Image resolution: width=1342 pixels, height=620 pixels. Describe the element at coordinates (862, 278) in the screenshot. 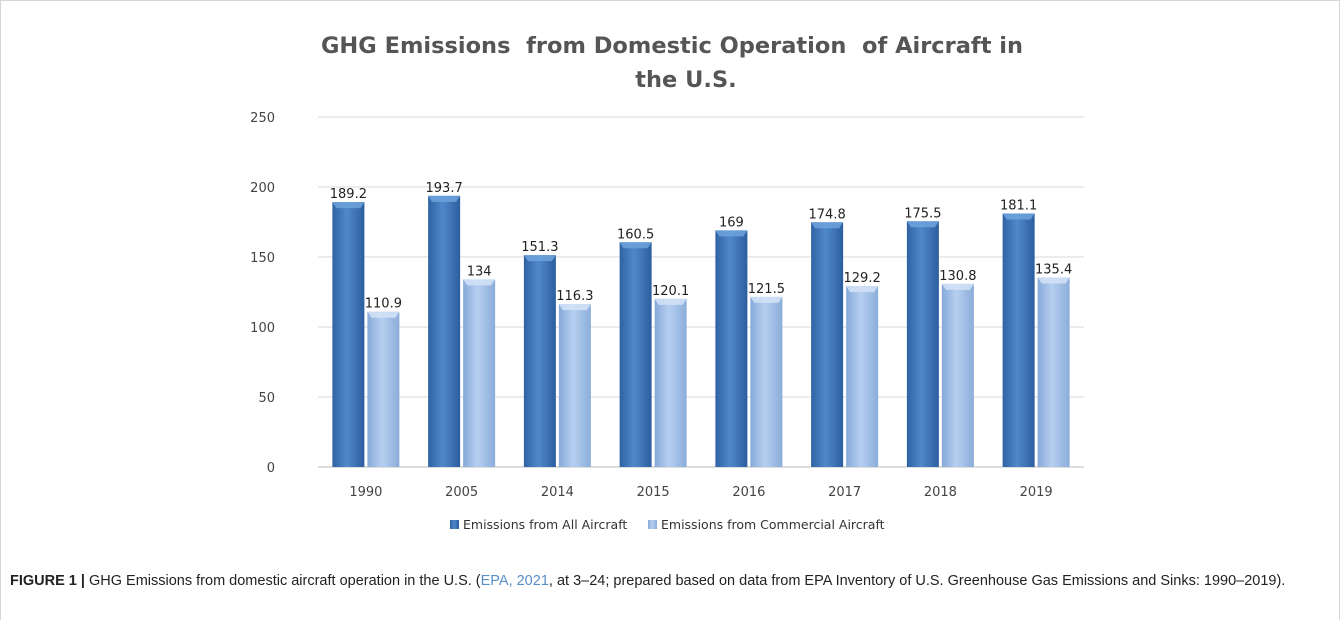

I see `data-label: 129.2` at that location.